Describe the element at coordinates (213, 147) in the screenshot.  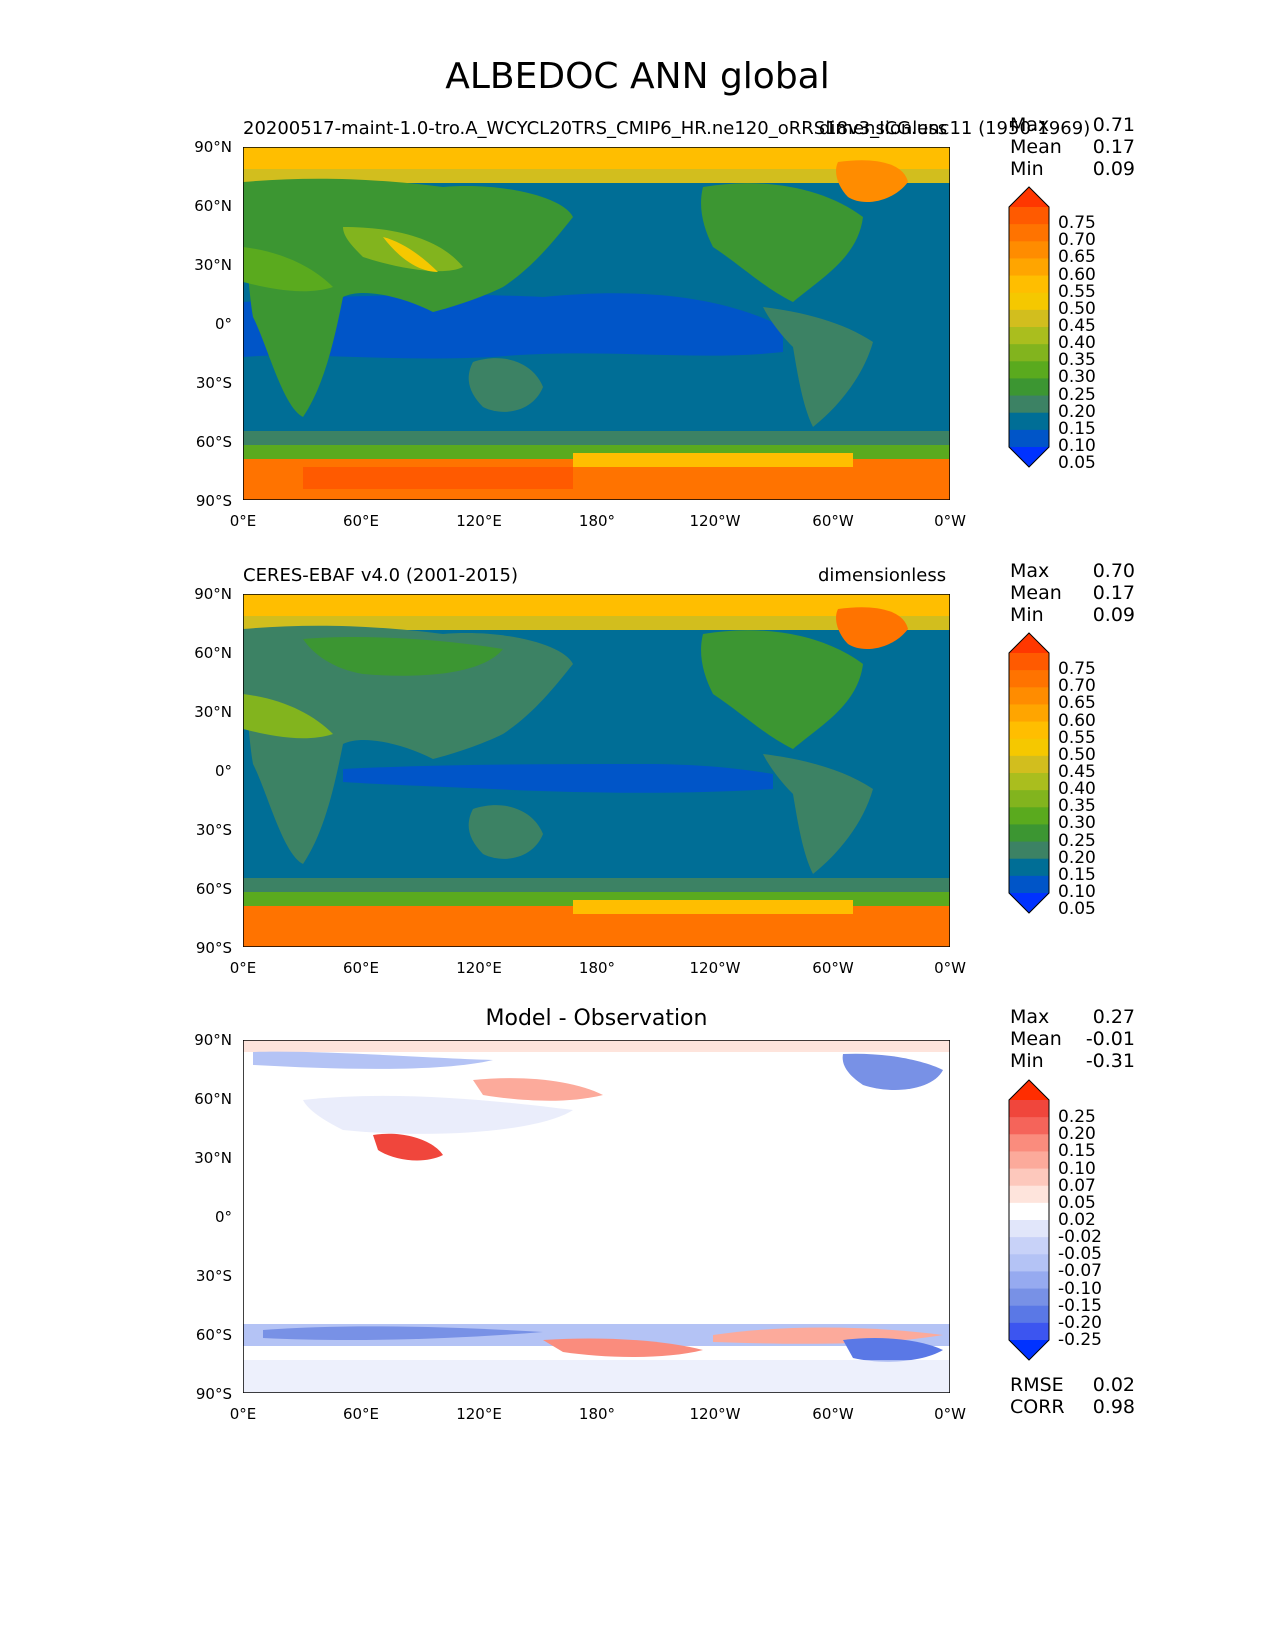
I see `panel1-lat-label-90n: 90°N` at that location.